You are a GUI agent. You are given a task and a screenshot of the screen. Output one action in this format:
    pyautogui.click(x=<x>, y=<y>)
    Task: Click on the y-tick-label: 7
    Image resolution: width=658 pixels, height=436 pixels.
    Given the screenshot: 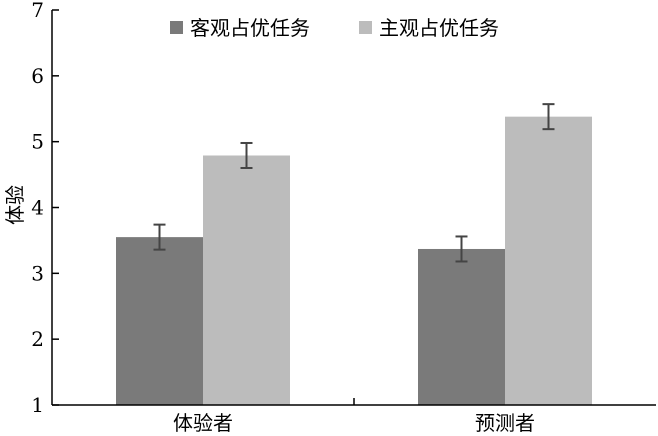 What is the action you would take?
    pyautogui.click(x=37, y=11)
    